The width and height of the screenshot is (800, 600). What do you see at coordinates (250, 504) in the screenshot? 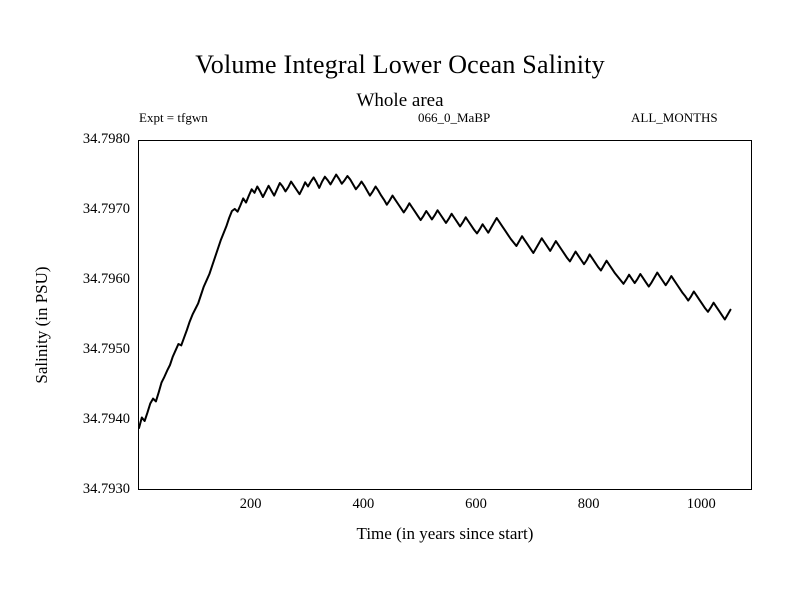
I see `x-axis-tick-label: 200` at bounding box center [250, 504].